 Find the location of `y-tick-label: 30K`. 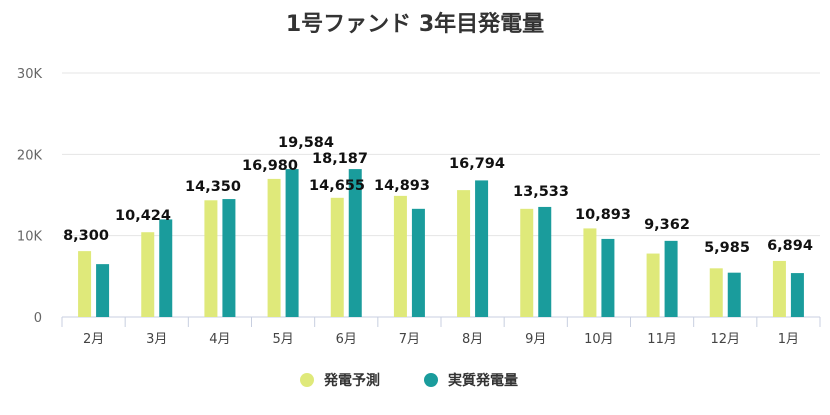

y-tick-label: 30K is located at coordinates (30, 74).